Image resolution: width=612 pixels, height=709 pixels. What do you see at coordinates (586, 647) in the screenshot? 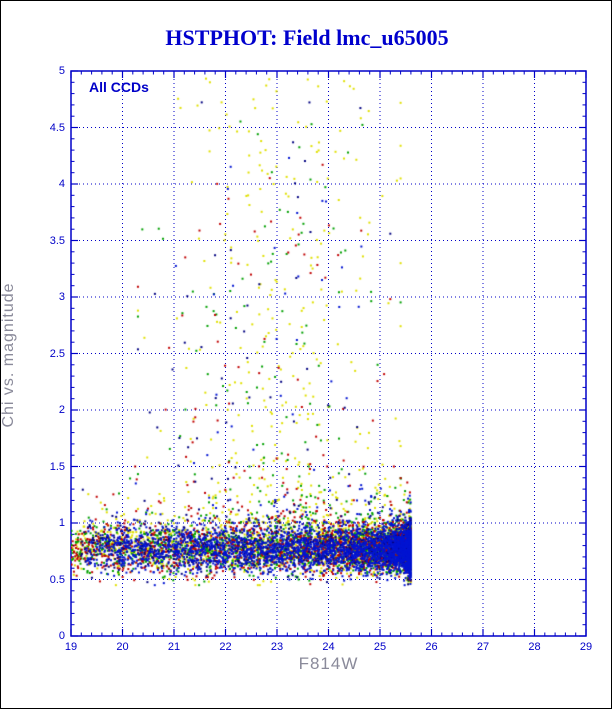
I see `x-tick-label: 29` at bounding box center [586, 647].